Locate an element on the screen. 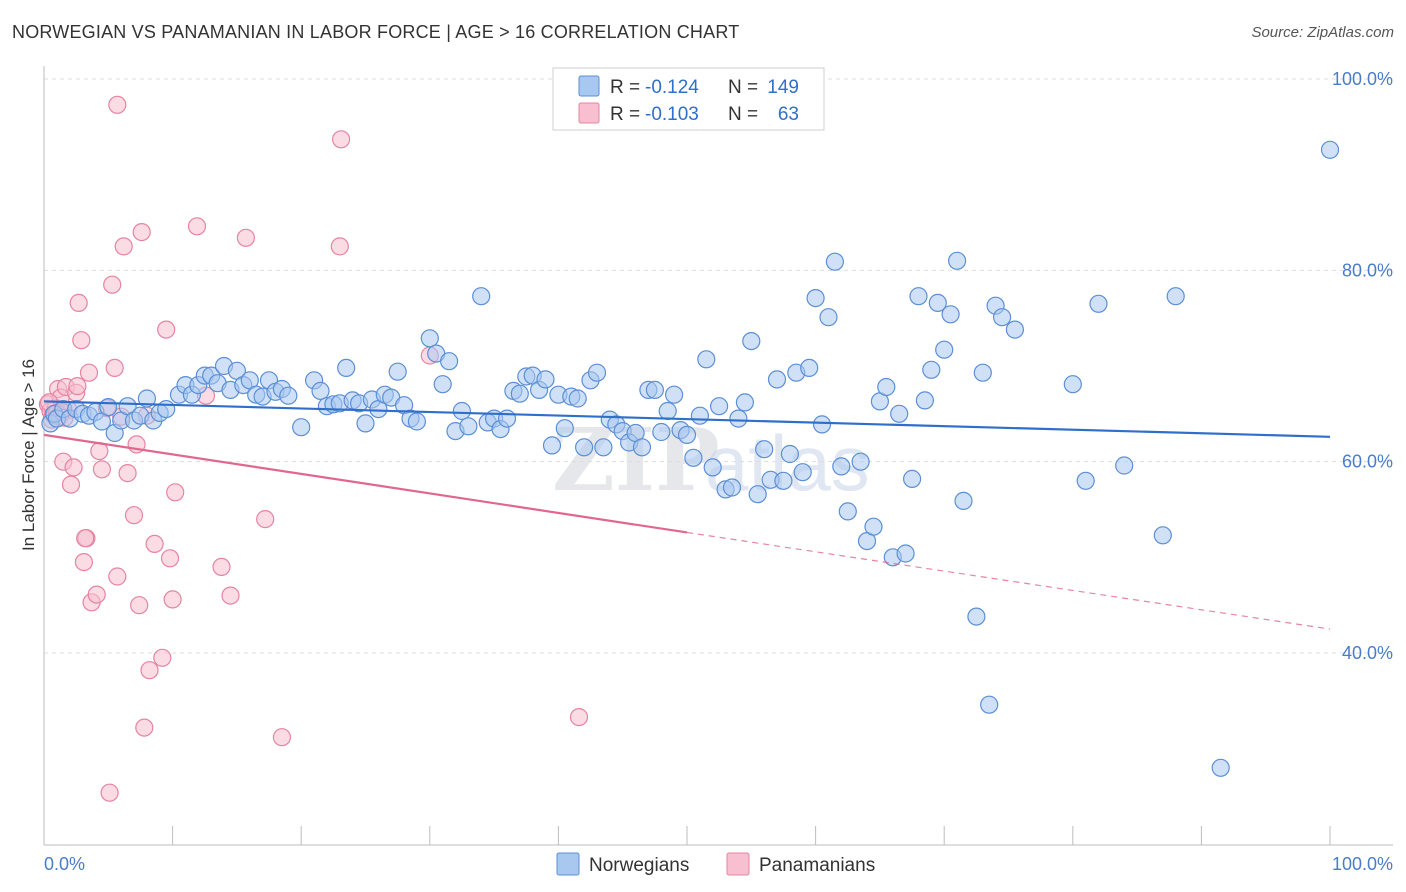 This screenshot has width=1406, height=892. y-tick-label: 60.0% is located at coordinates (1367, 462).